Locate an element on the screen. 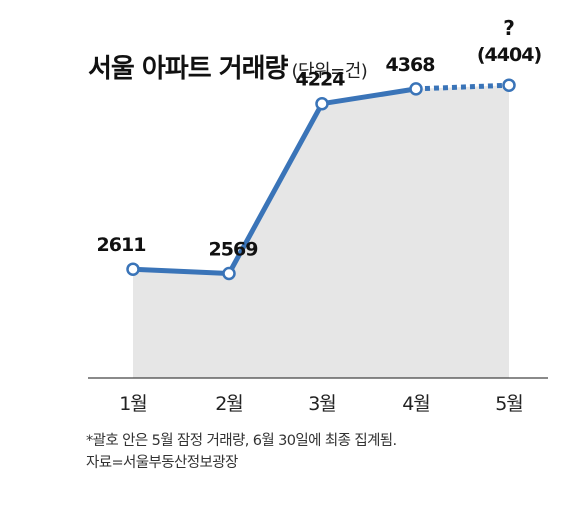  x-tick-label-4: 4월 is located at coordinates (416, 404).